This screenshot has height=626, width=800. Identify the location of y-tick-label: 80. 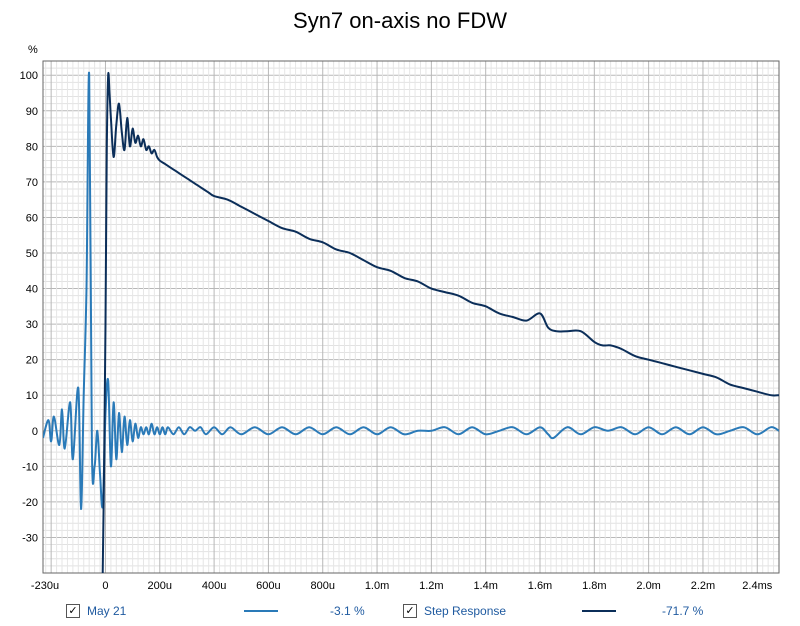
(32, 147).